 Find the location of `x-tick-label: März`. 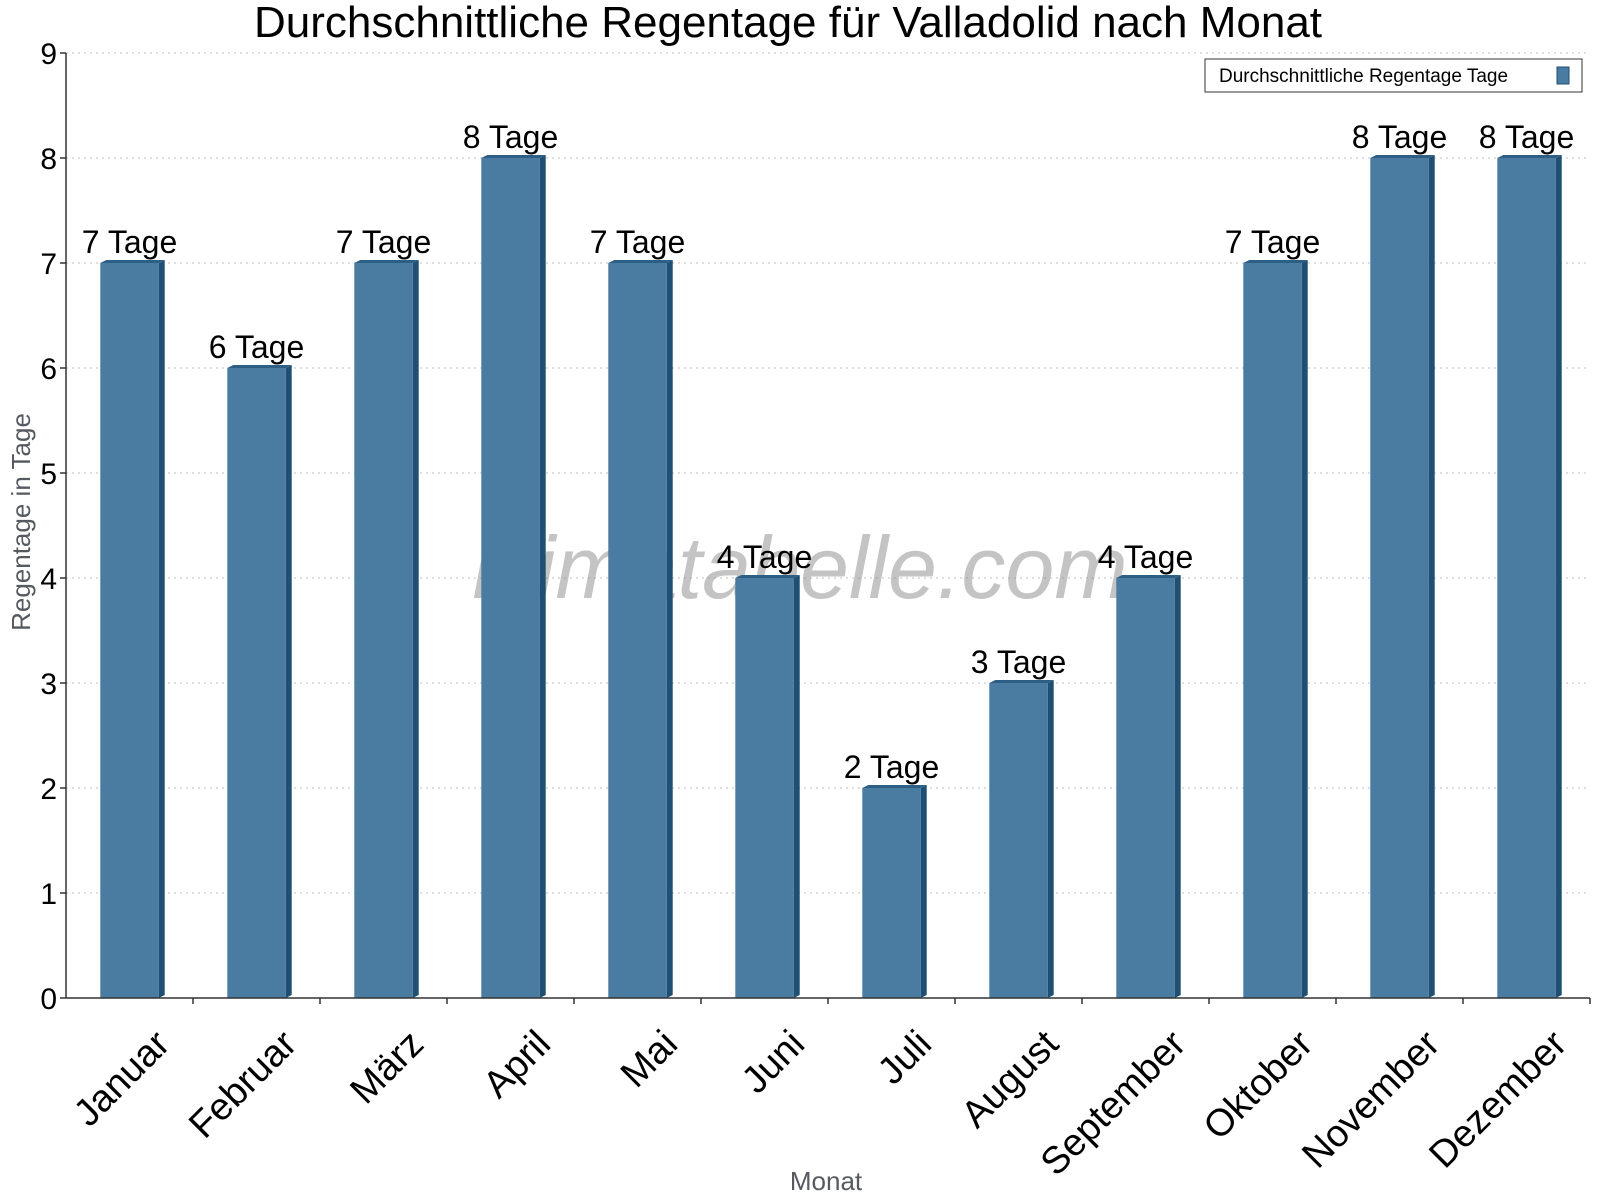

x-tick-label: März is located at coordinates (387, 1067).